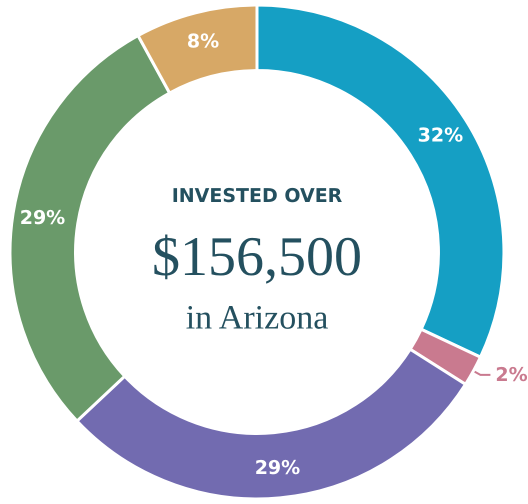  Describe the element at coordinates (511, 375) in the screenshot. I see `data-label: 2%` at that location.